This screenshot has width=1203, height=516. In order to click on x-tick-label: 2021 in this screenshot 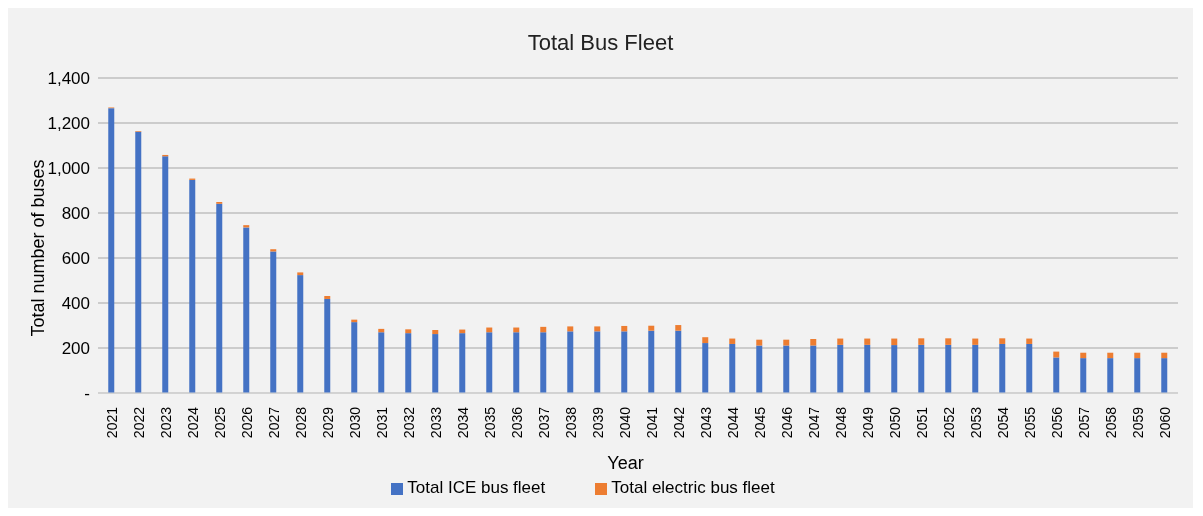, I will do `click(111, 422)`.